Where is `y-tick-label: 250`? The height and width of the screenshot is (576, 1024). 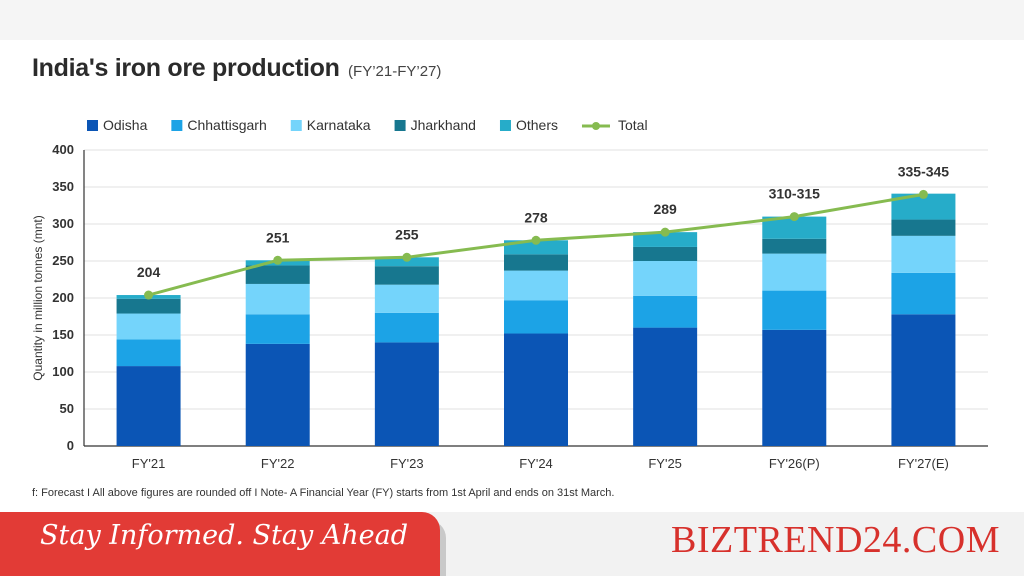 y-tick-label: 250 is located at coordinates (63, 260).